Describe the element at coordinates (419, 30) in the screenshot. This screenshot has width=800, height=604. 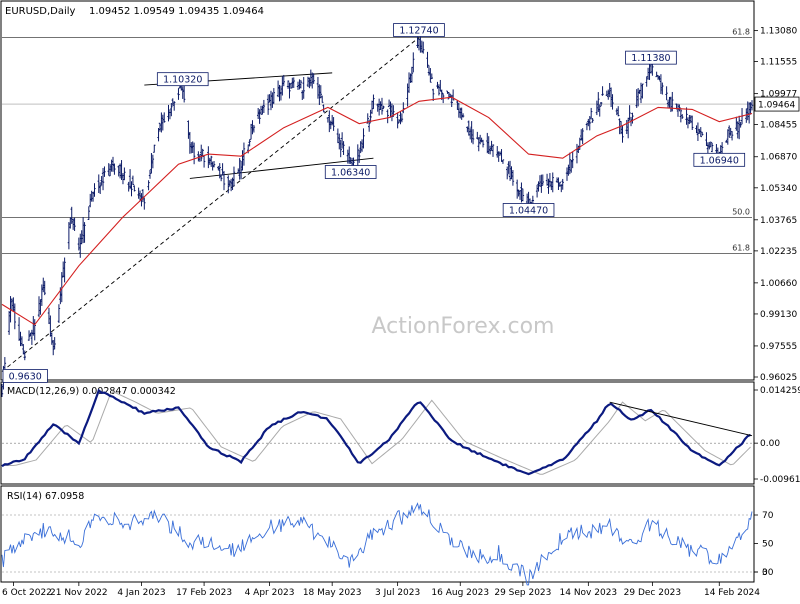
I see `price-annotation: 1.12740` at that location.